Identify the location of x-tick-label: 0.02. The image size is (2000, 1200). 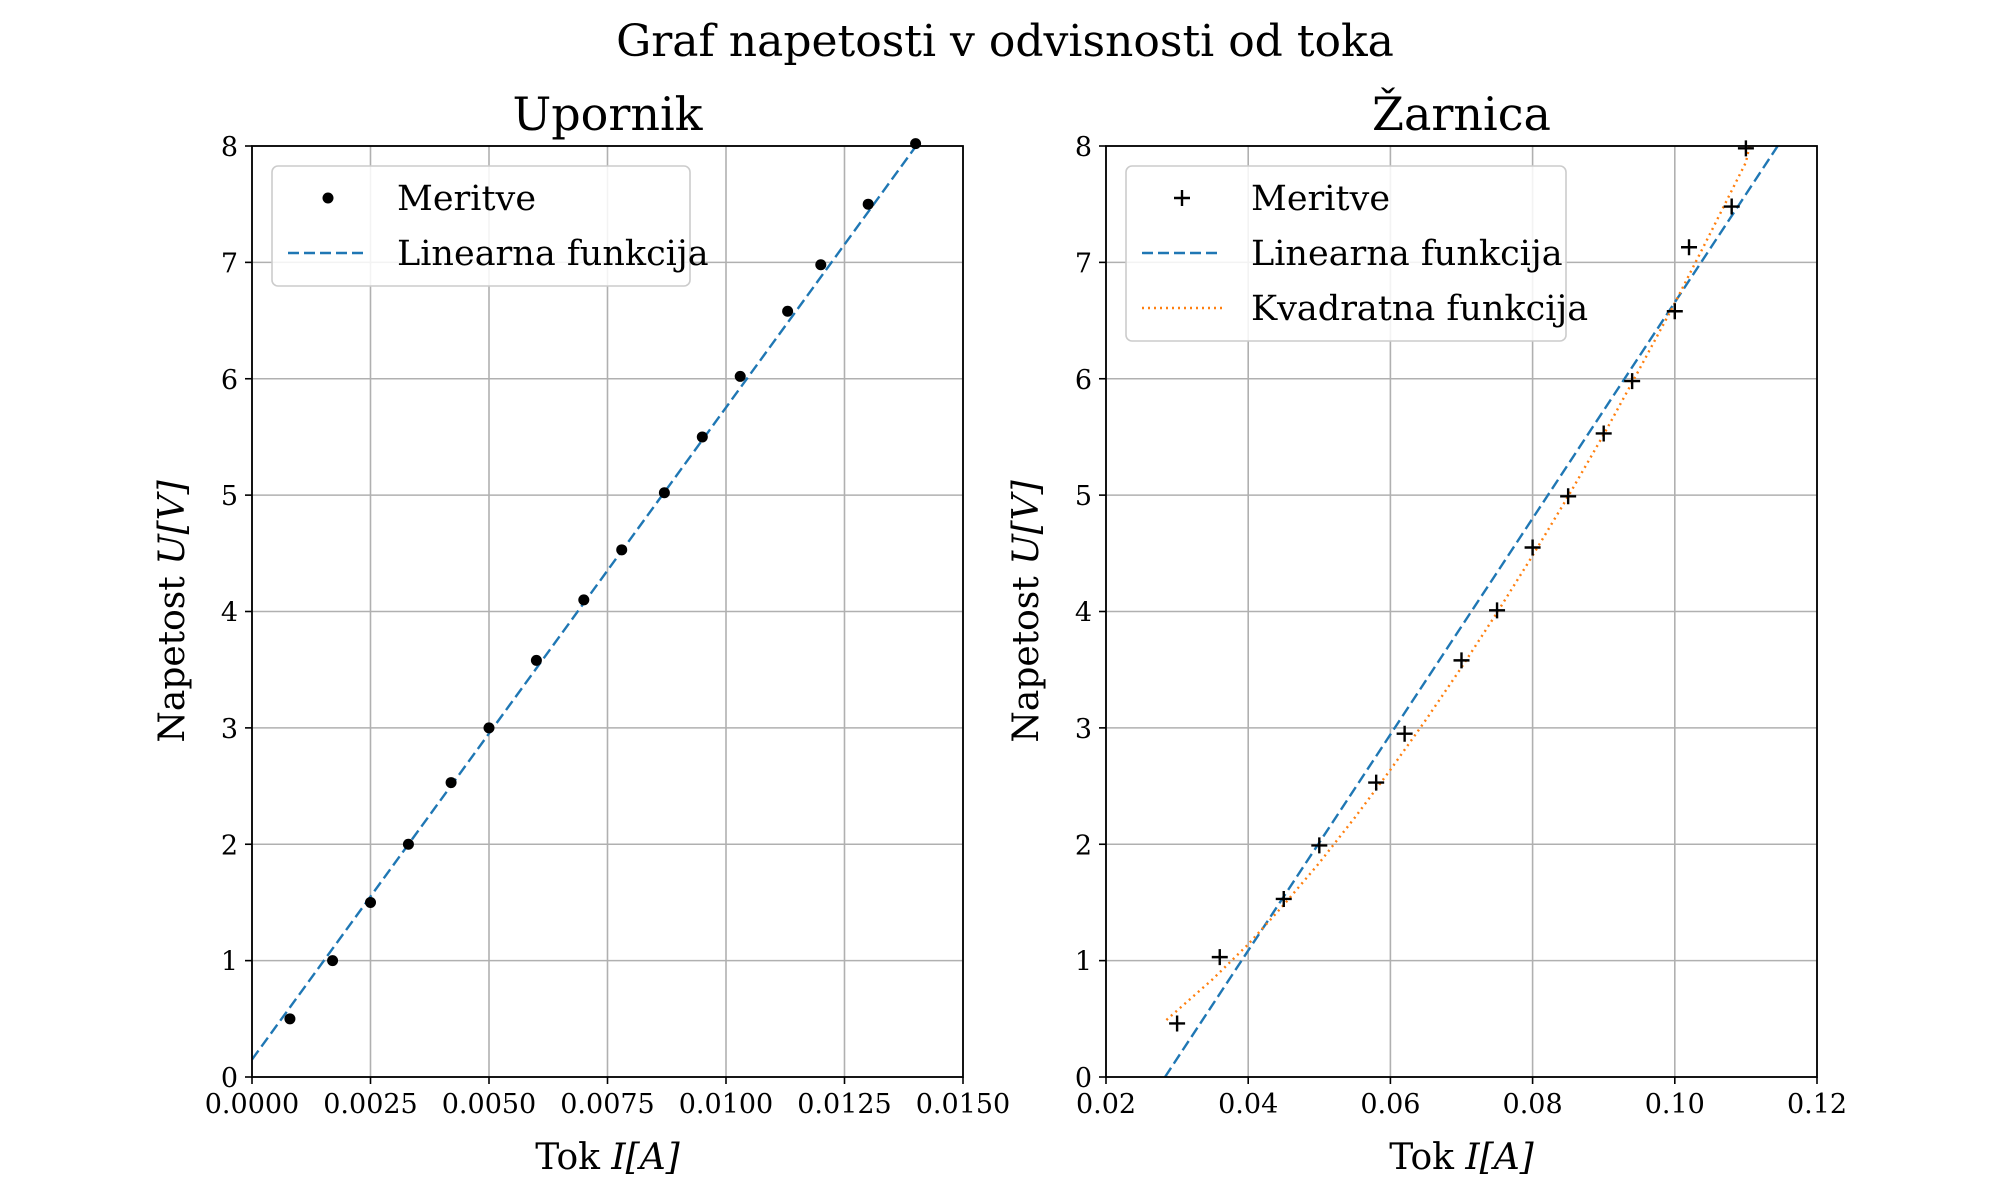
(1106, 1104).